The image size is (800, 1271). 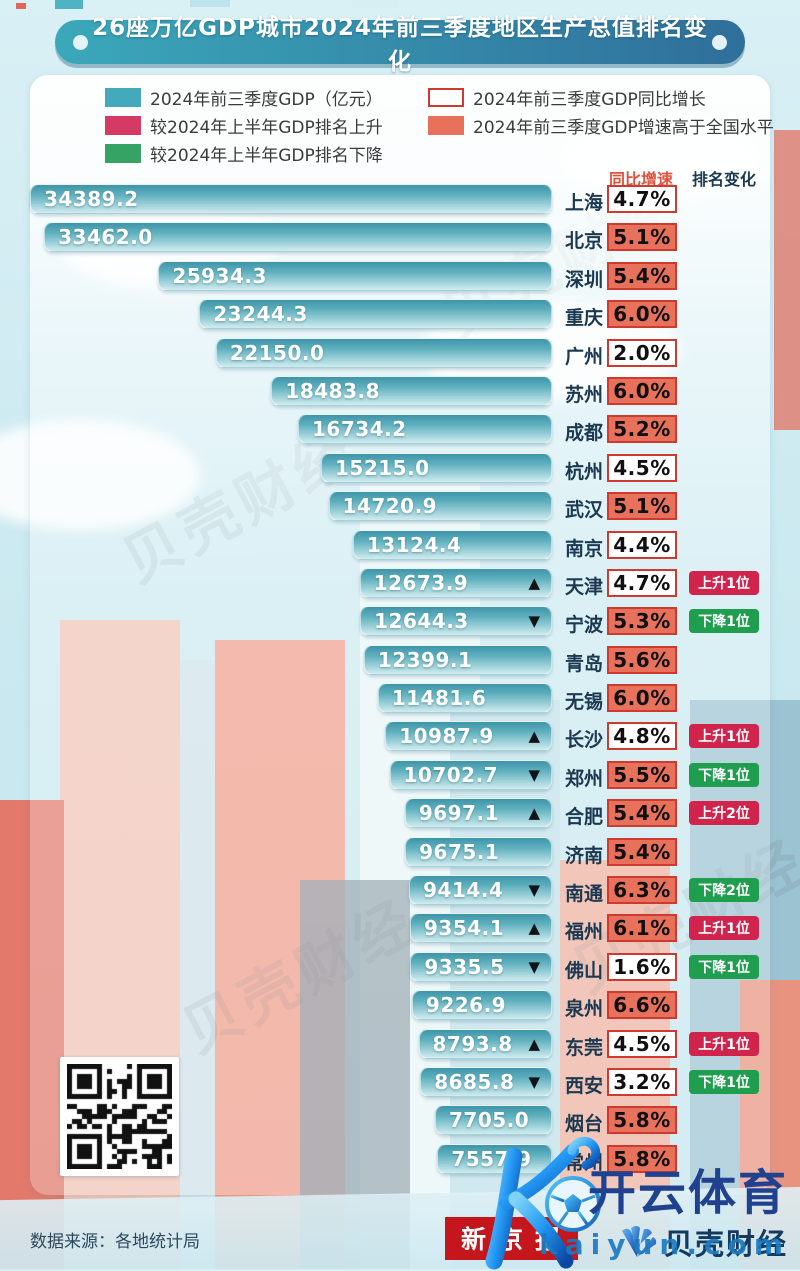 What do you see at coordinates (481, 966) in the screenshot?
I see `gdp-bar: 9335.5 ▼` at bounding box center [481, 966].